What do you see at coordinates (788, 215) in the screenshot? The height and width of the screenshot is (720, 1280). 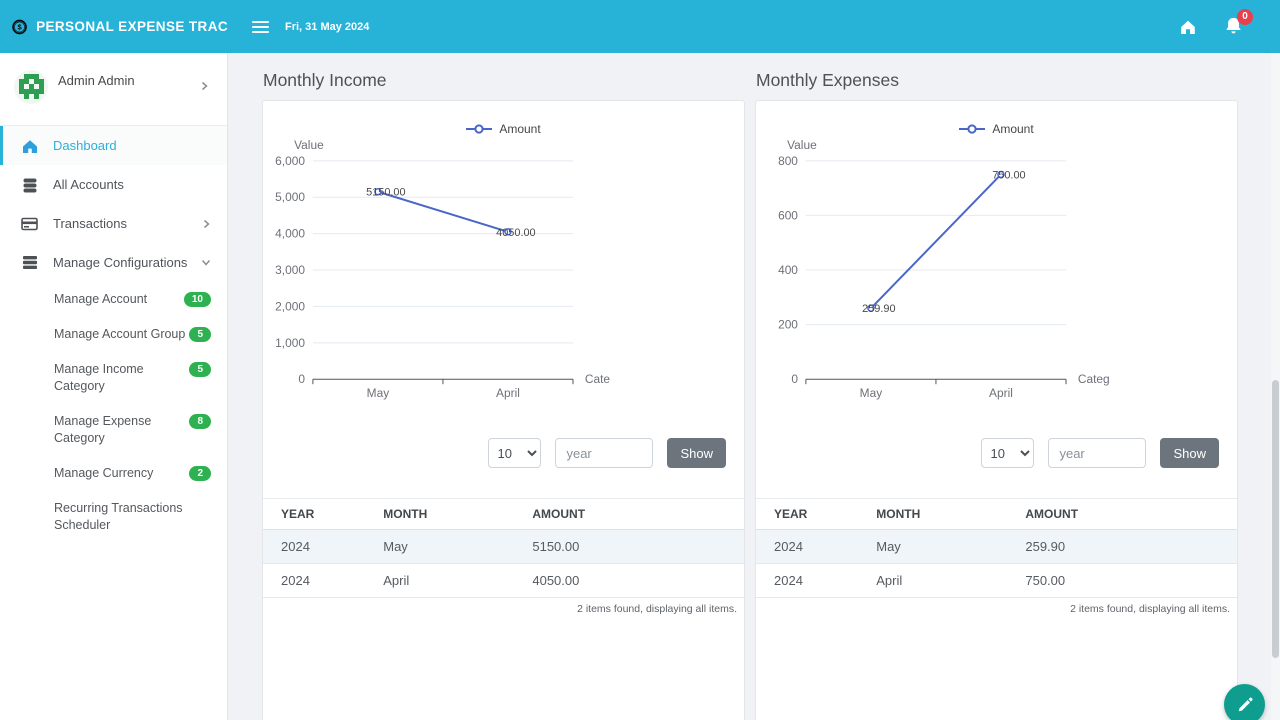 I see `svg-text: 600` at bounding box center [788, 215].